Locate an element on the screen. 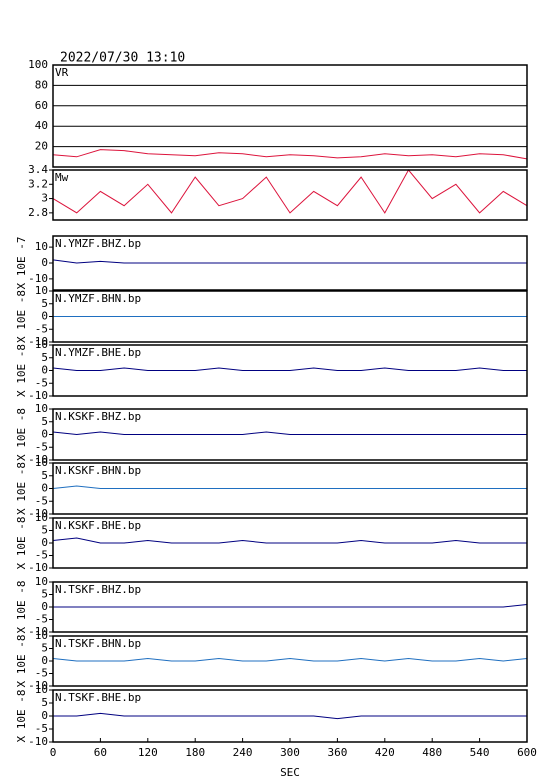 The height and width of the screenshot is (781, 554). x-tick-label: 60 is located at coordinates (100, 752).